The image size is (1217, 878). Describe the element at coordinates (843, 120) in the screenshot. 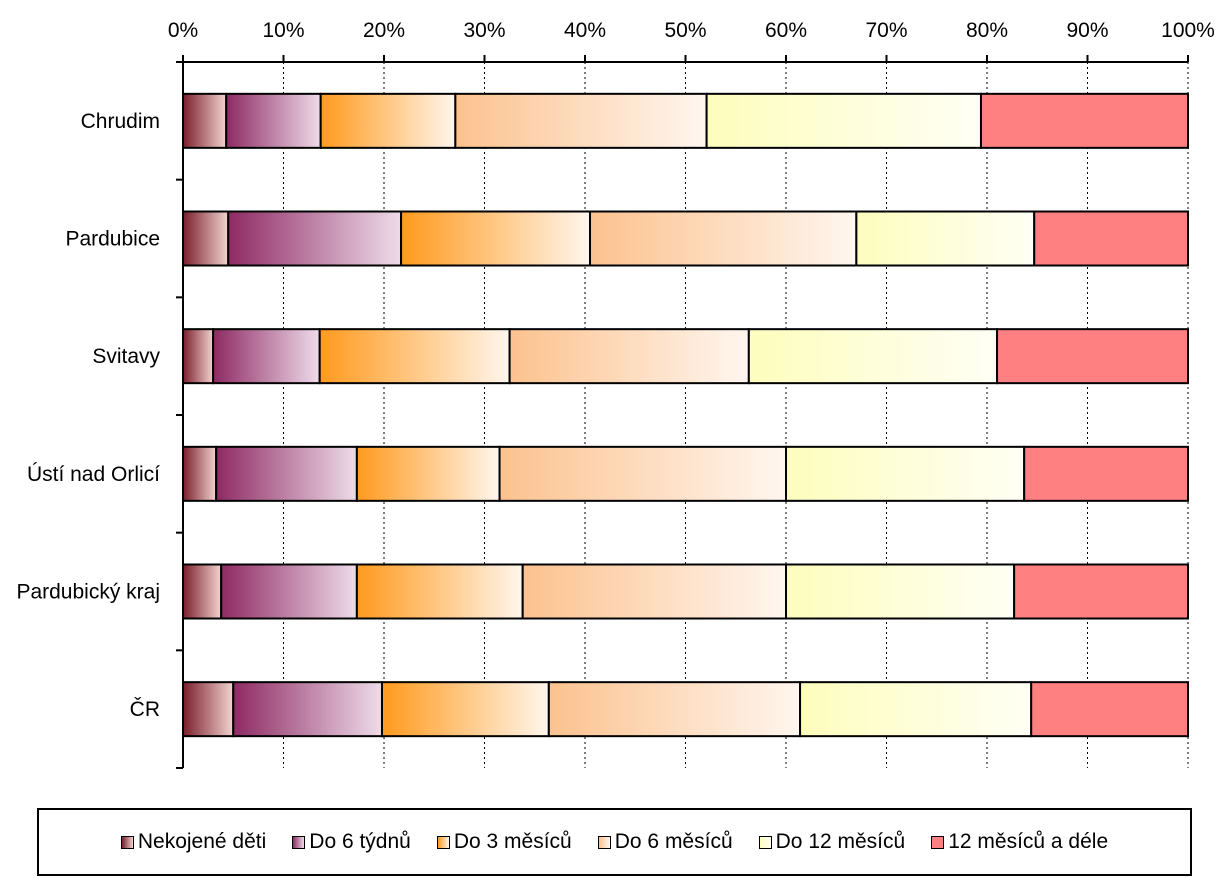

I see `bar-chrudim-do-12-mesicu` at that location.